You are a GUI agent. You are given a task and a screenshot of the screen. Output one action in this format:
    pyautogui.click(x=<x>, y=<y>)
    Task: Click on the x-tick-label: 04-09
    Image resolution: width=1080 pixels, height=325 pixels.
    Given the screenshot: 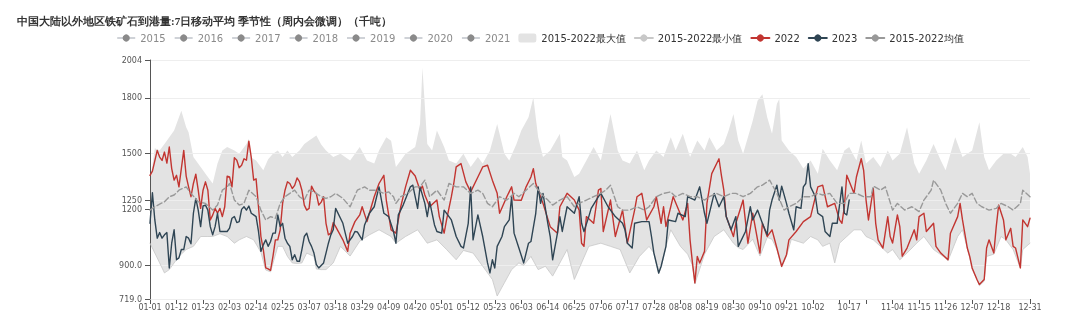 What is the action you would take?
    pyautogui.click(x=389, y=307)
    